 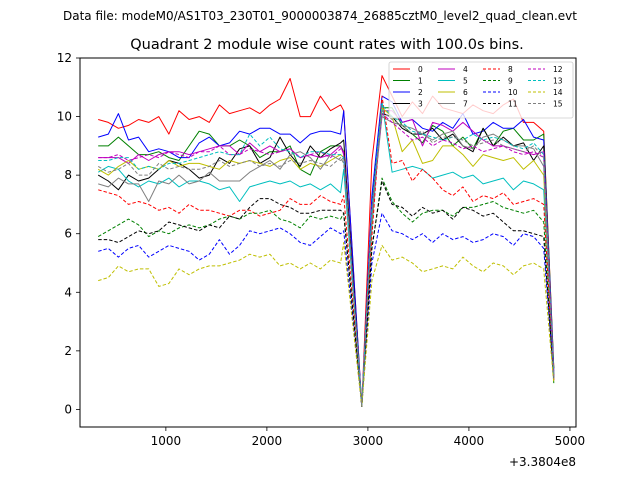 I want to click on legend-label: 9, so click(x=510, y=81).